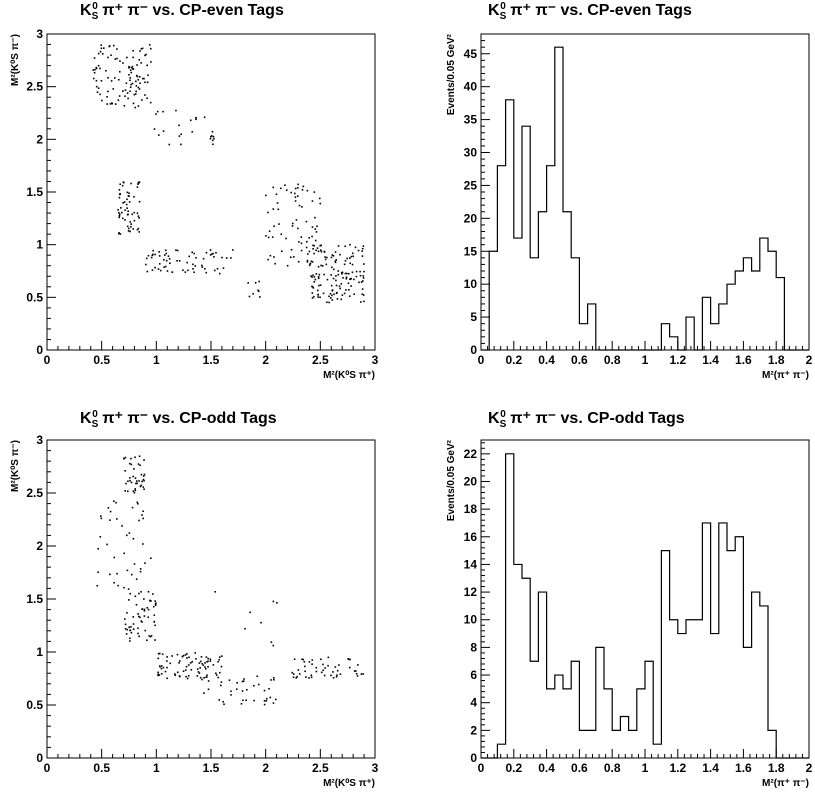  What do you see at coordinates (451, 74) in the screenshot?
I see `y-axis-label: Events/0.05 GeV²` at bounding box center [451, 74].